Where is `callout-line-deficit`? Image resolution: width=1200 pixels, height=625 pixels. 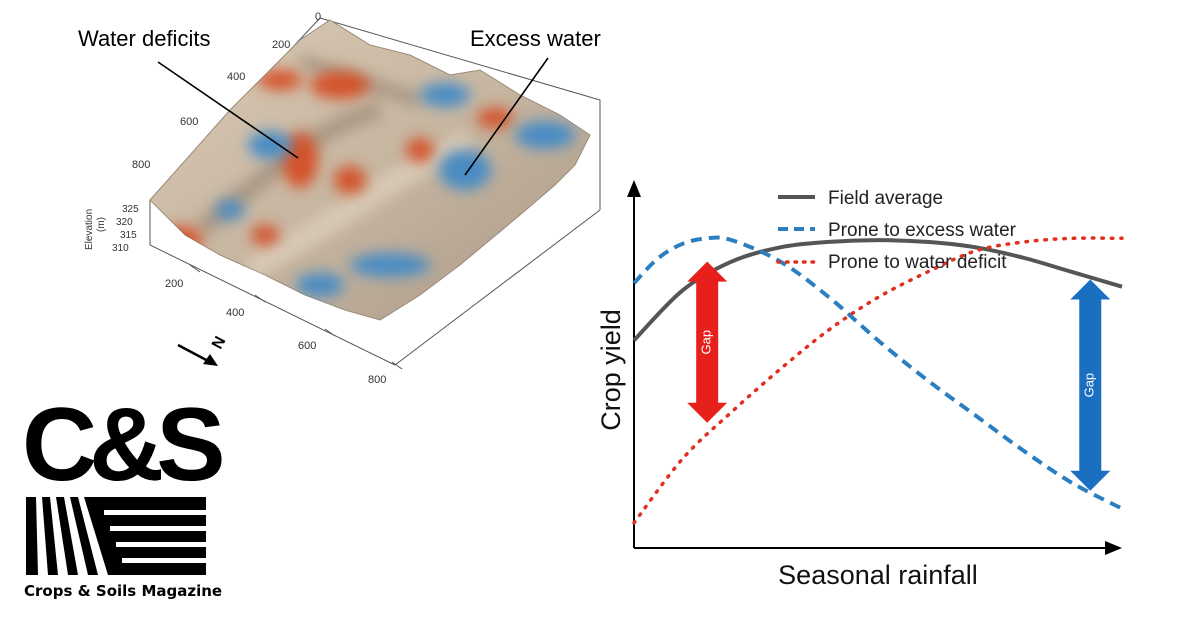
callout-line-deficit is located at coordinates (228, 110).